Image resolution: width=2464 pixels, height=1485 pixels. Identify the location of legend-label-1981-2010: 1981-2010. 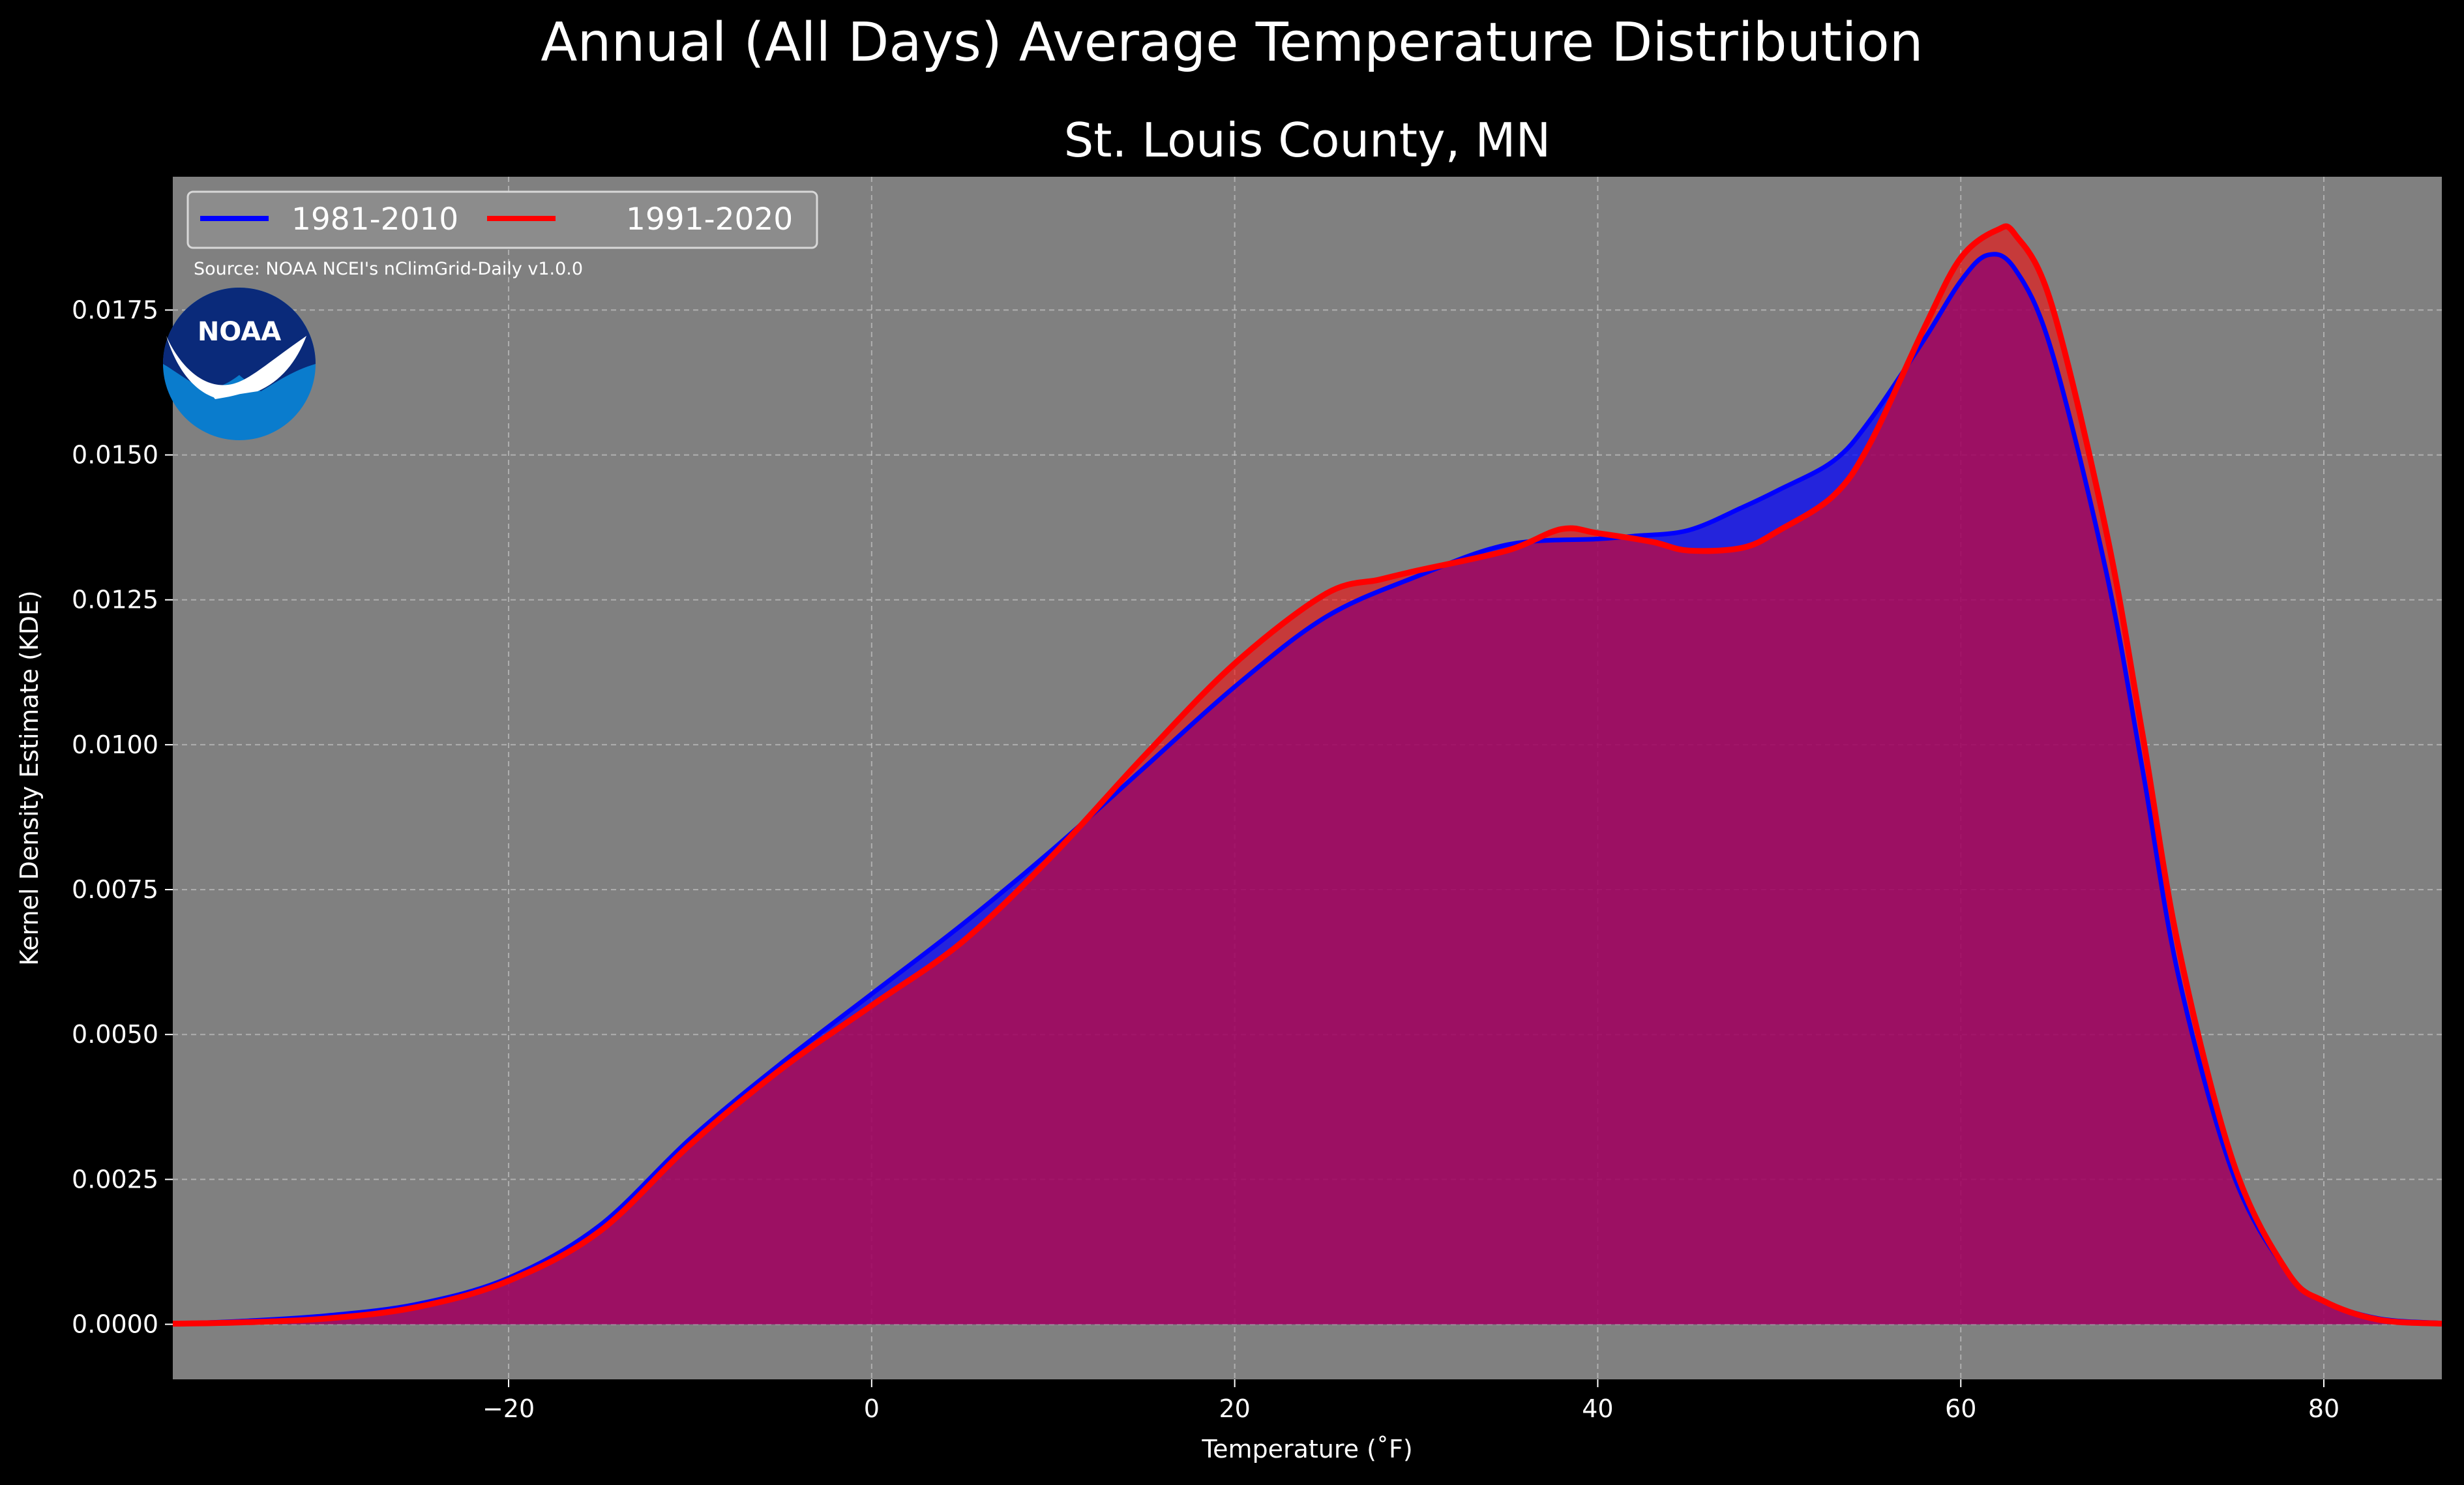
(374, 219).